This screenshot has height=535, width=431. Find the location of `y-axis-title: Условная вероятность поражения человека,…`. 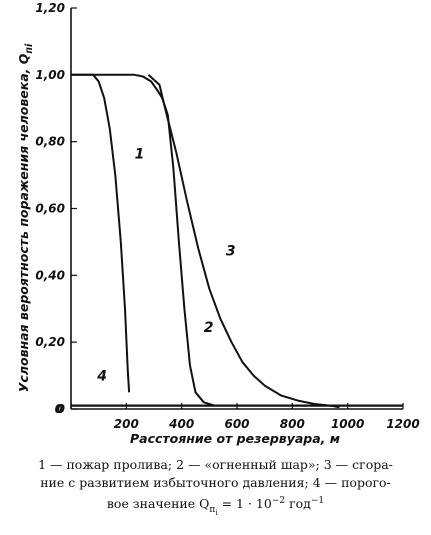

y-axis-title: Условная вероятность поражения человека,… is located at coordinates (25, 217).